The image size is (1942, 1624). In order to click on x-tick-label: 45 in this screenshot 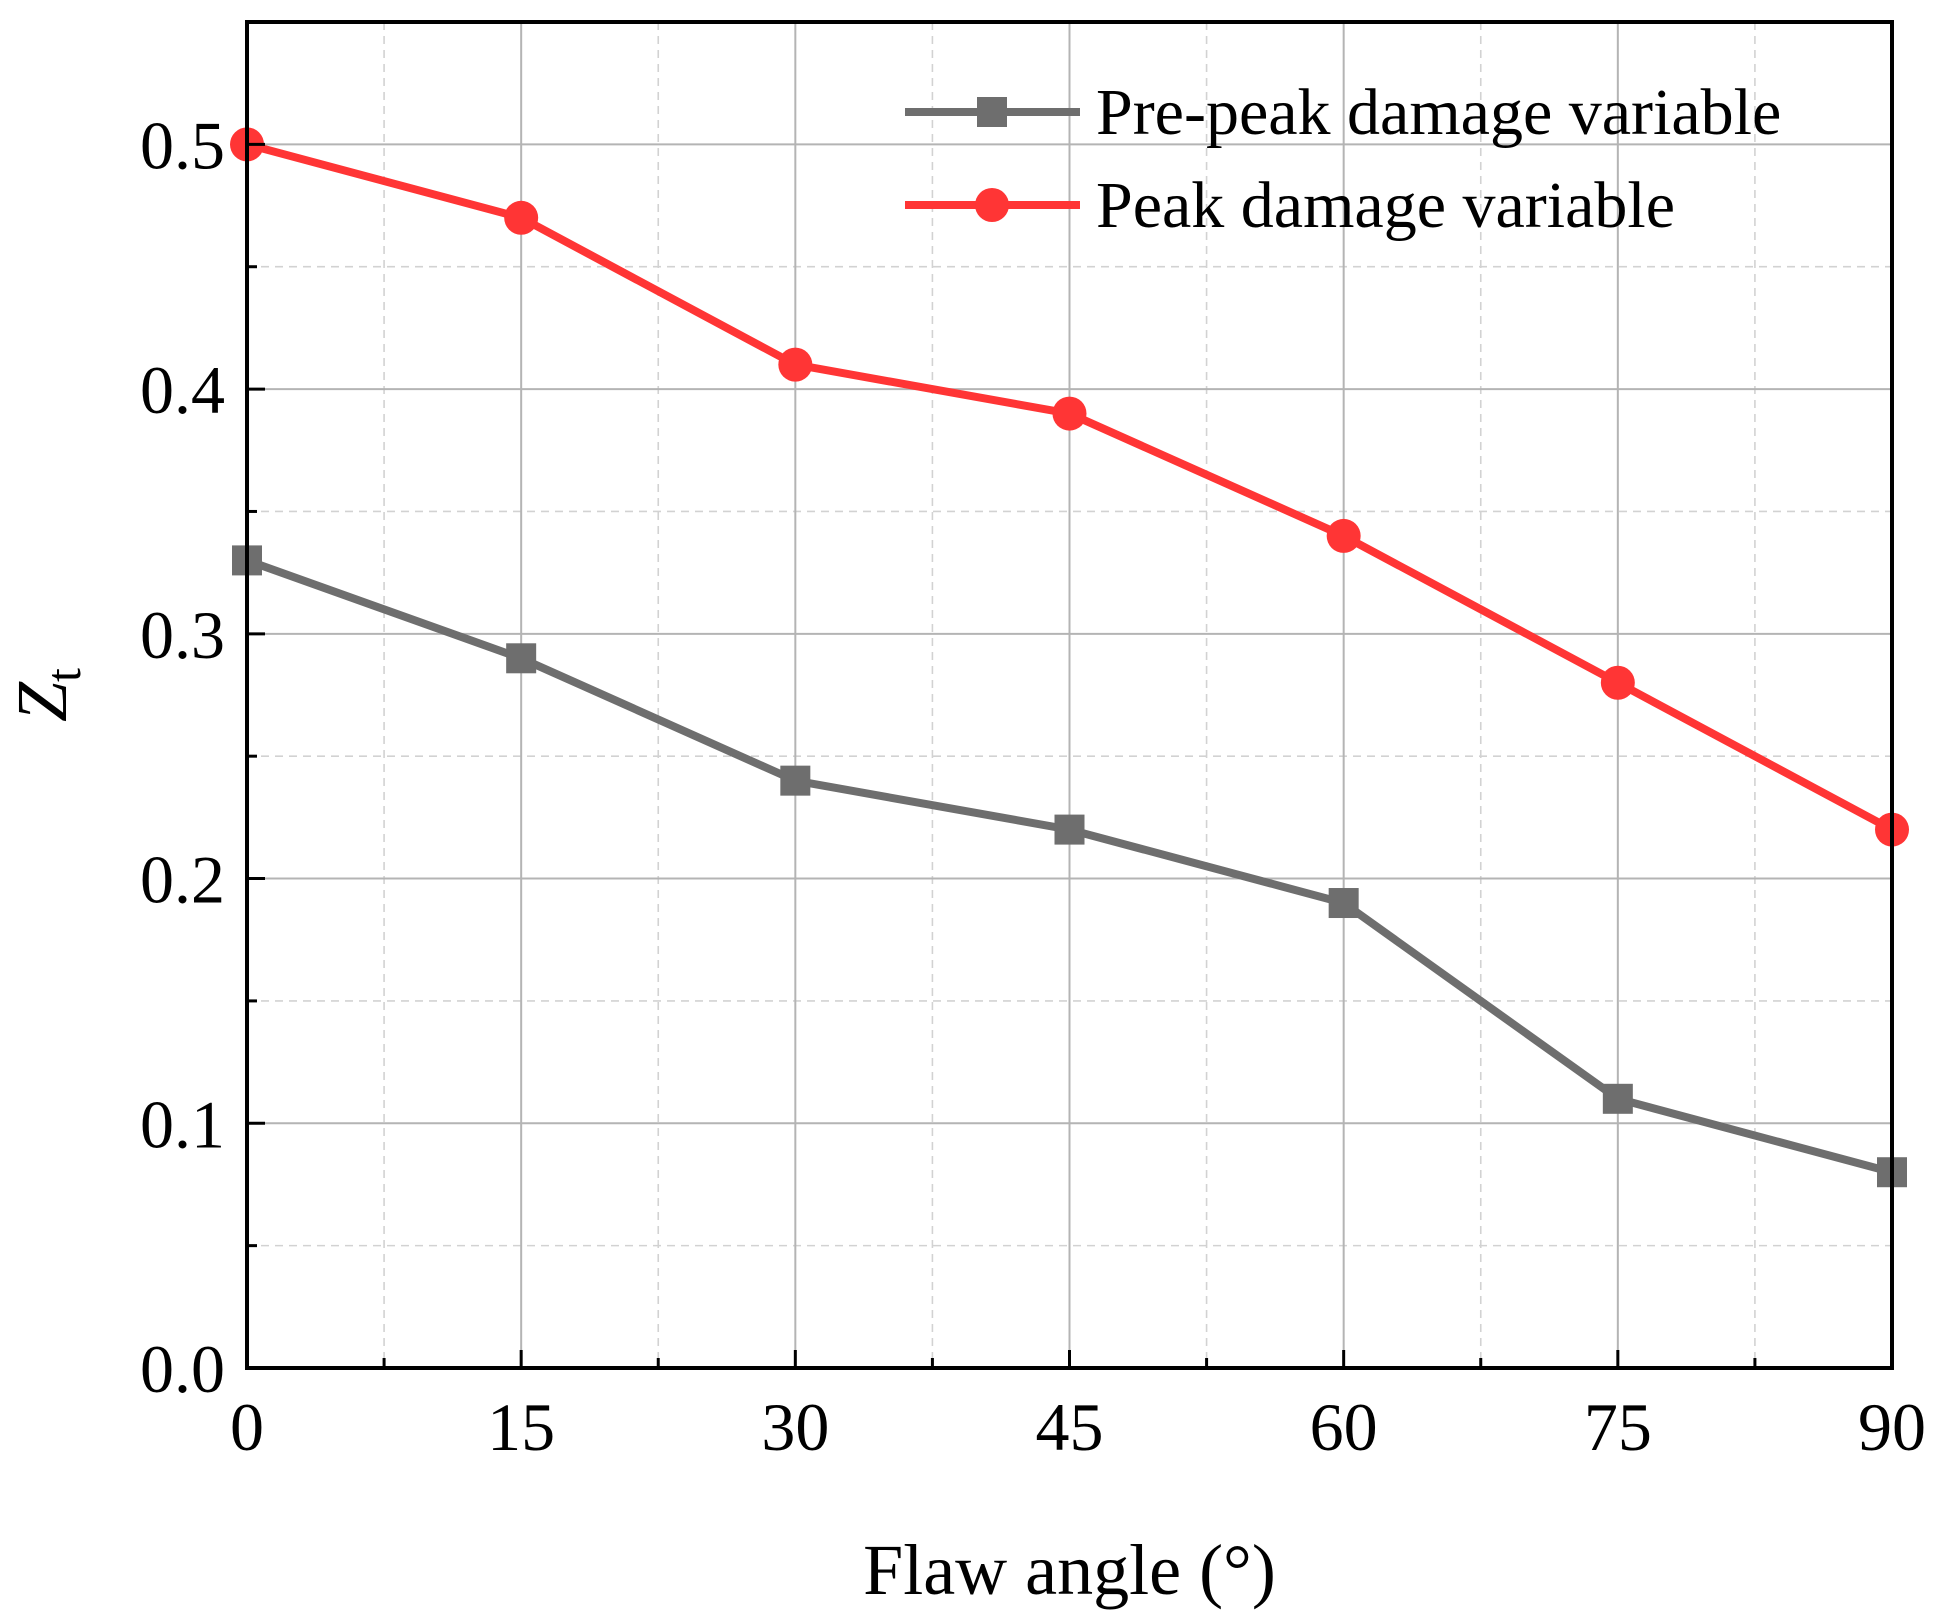, I will do `click(1070, 1427)`.